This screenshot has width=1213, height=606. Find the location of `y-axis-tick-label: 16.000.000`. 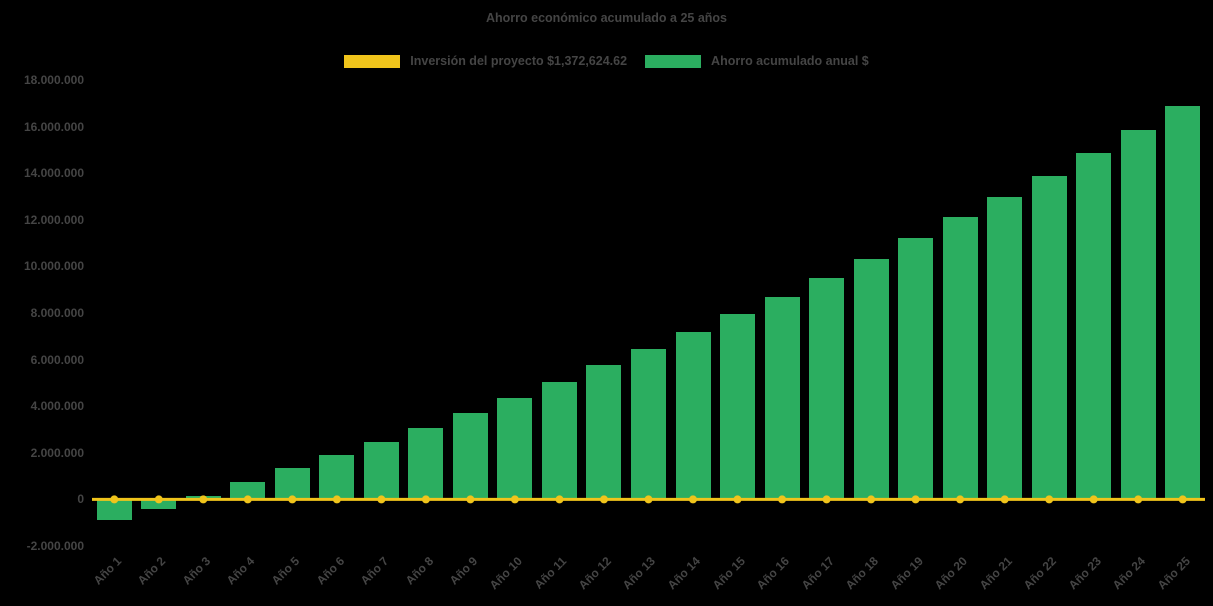

y-axis-tick-label: 16.000.000 is located at coordinates (53, 126).